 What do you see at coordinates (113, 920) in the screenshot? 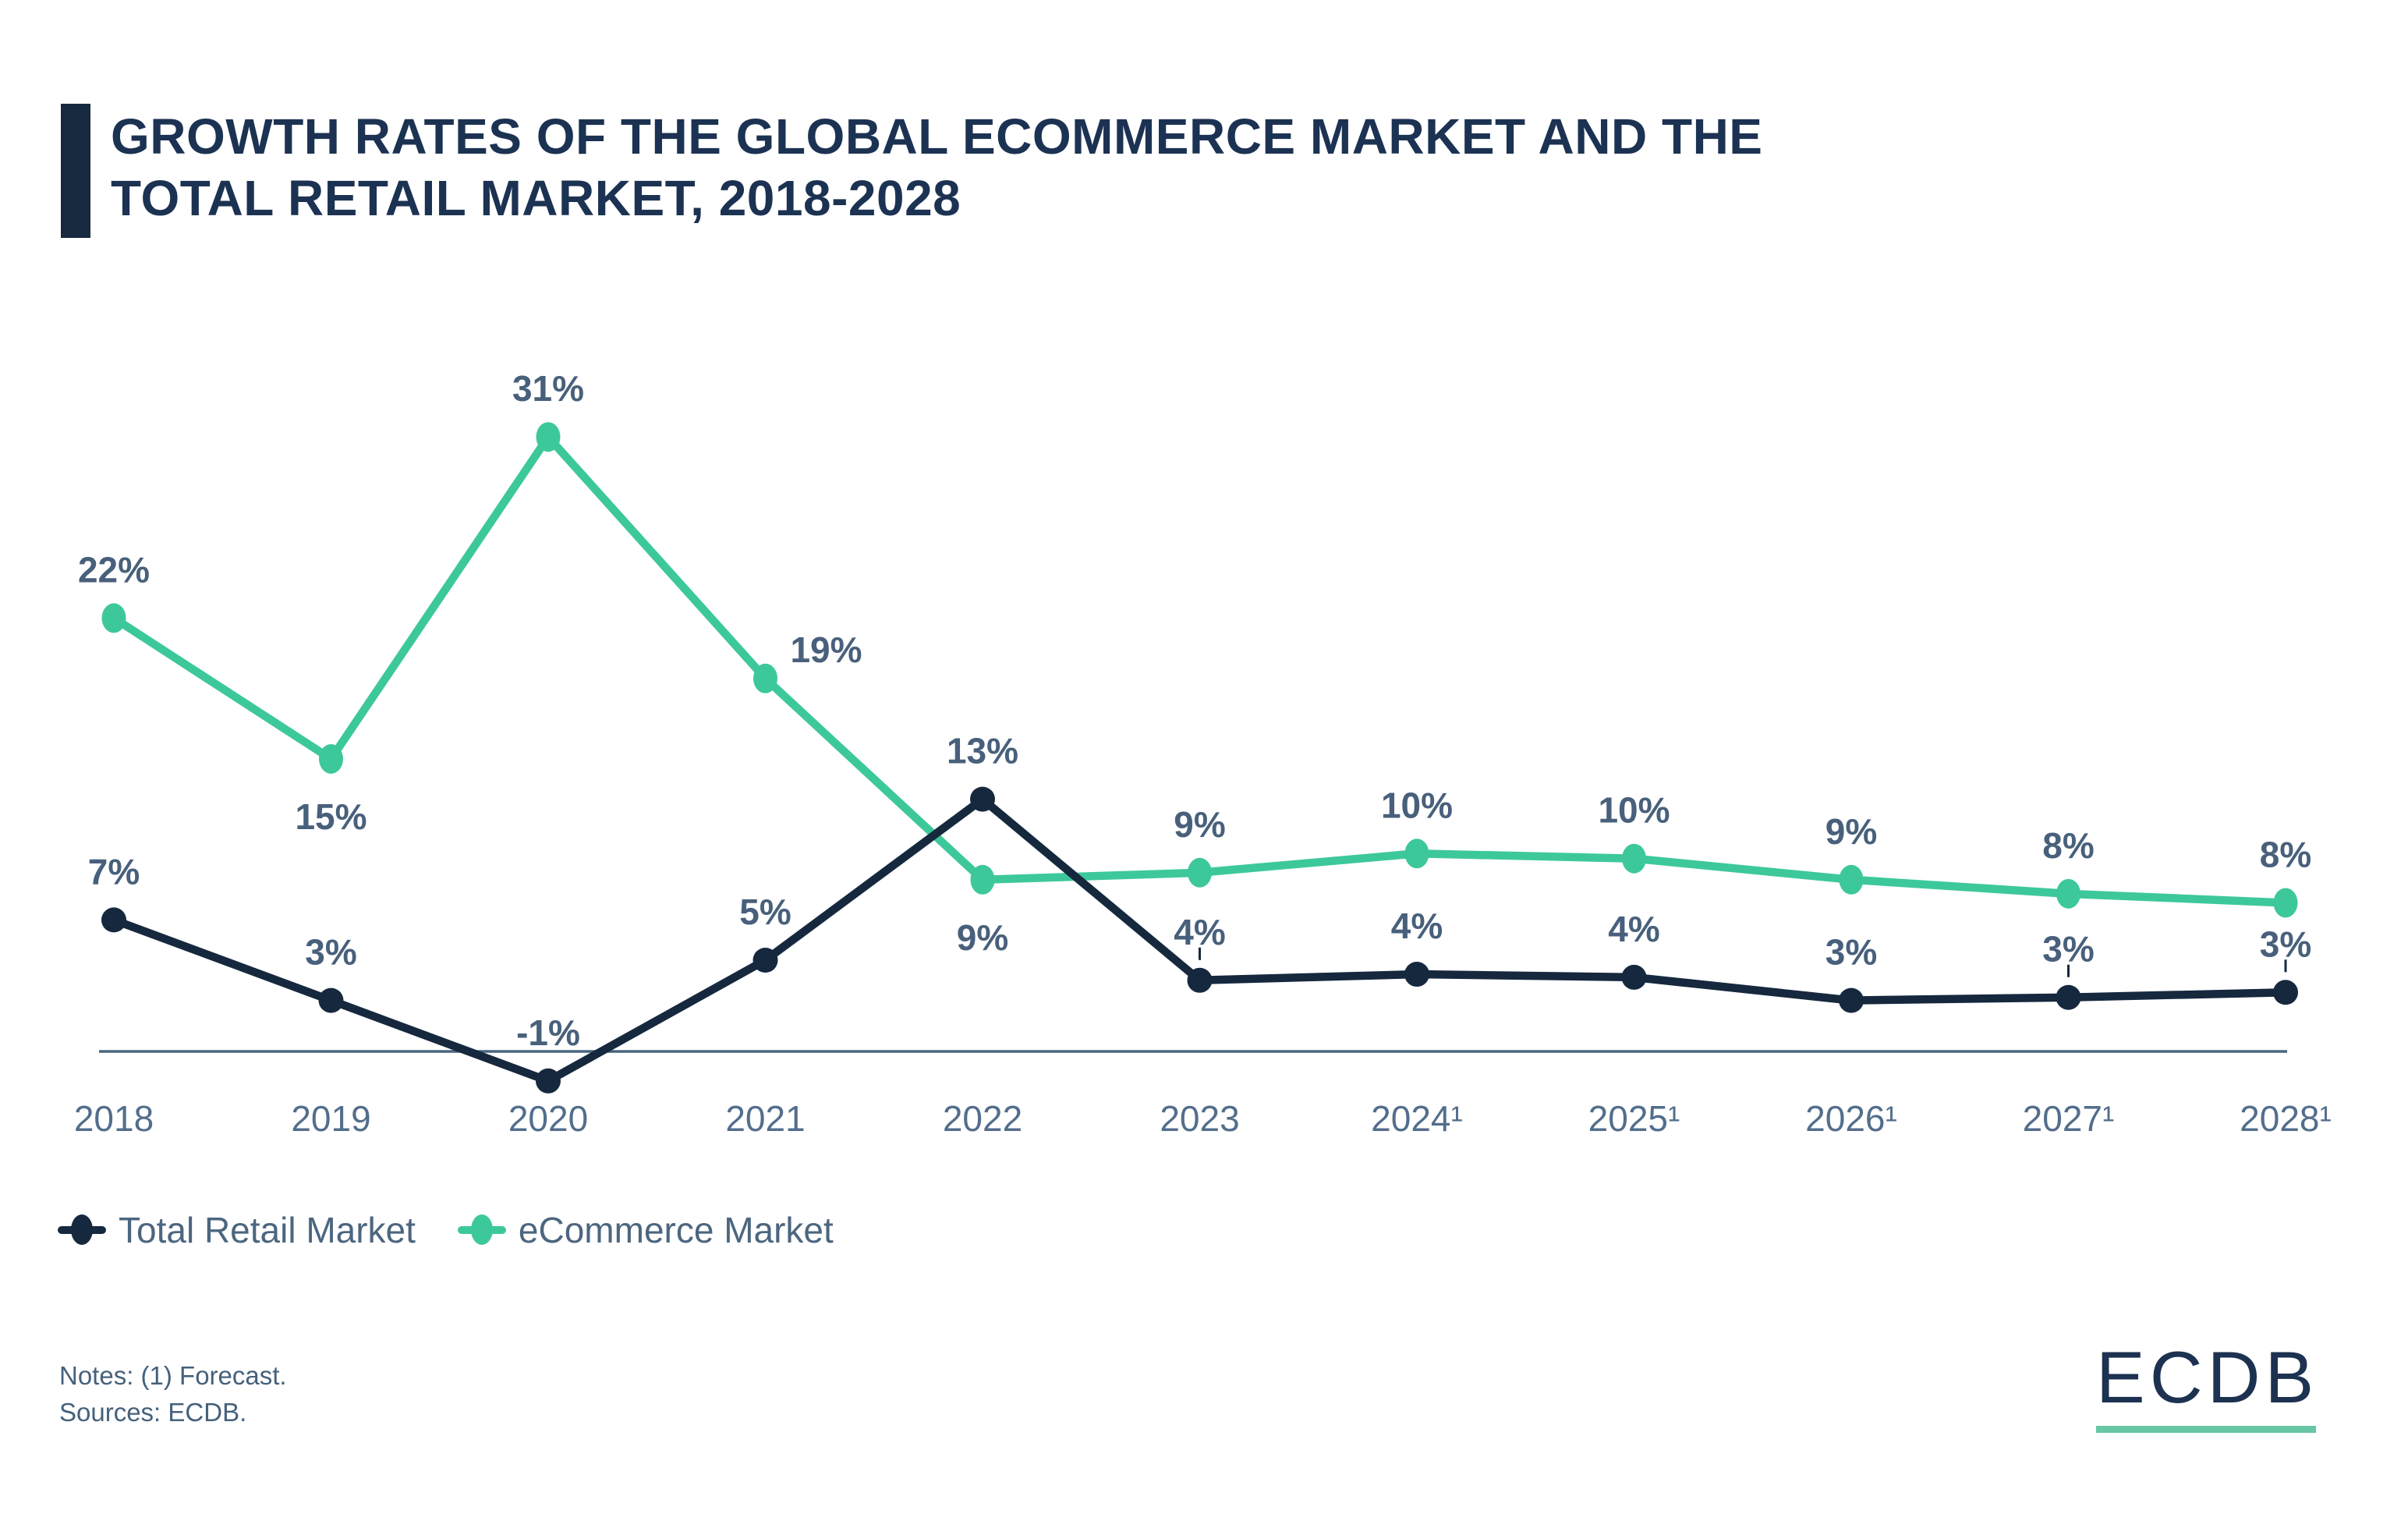
I see `retail-point-2018` at bounding box center [113, 920].